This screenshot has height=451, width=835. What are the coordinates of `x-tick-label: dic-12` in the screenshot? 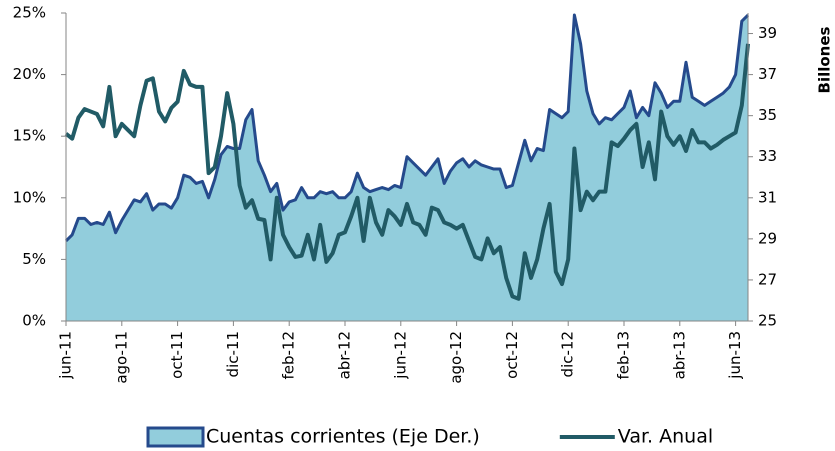 It's located at (568, 354).